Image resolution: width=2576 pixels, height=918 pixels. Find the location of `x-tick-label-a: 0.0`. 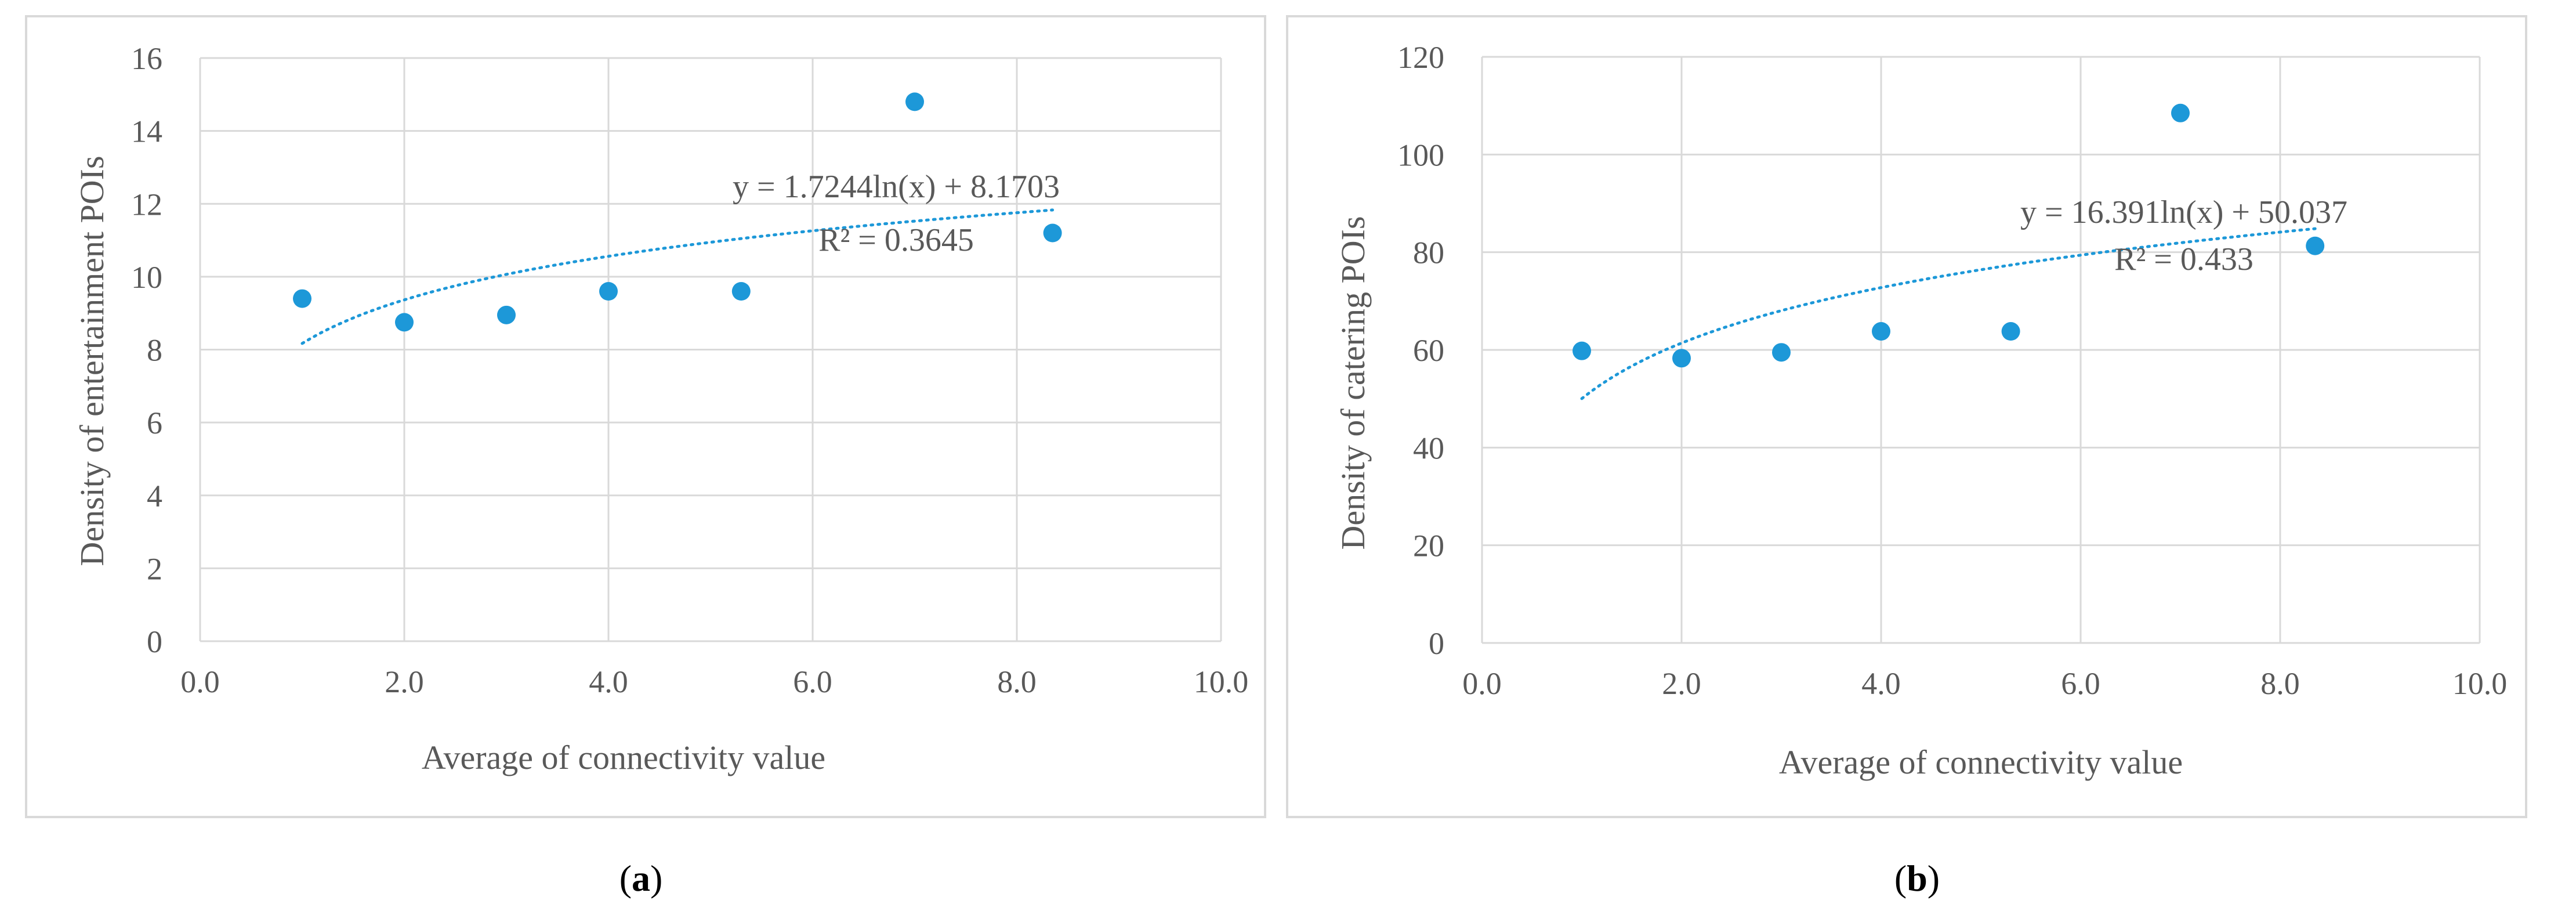

x-tick-label-a: 0.0 is located at coordinates (200, 681).